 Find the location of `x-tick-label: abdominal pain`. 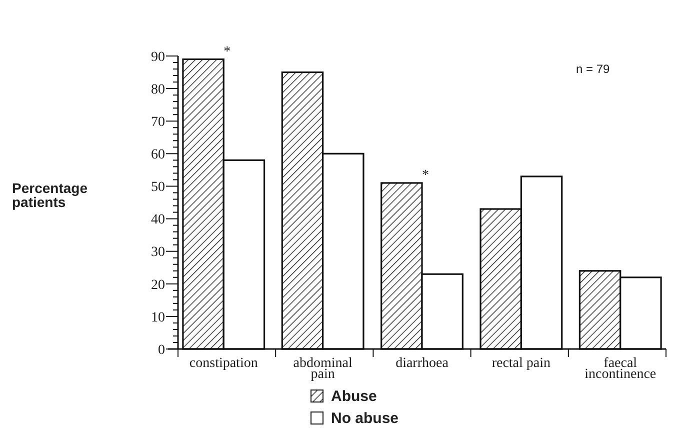

x-tick-label: abdominal pain is located at coordinates (322, 369).